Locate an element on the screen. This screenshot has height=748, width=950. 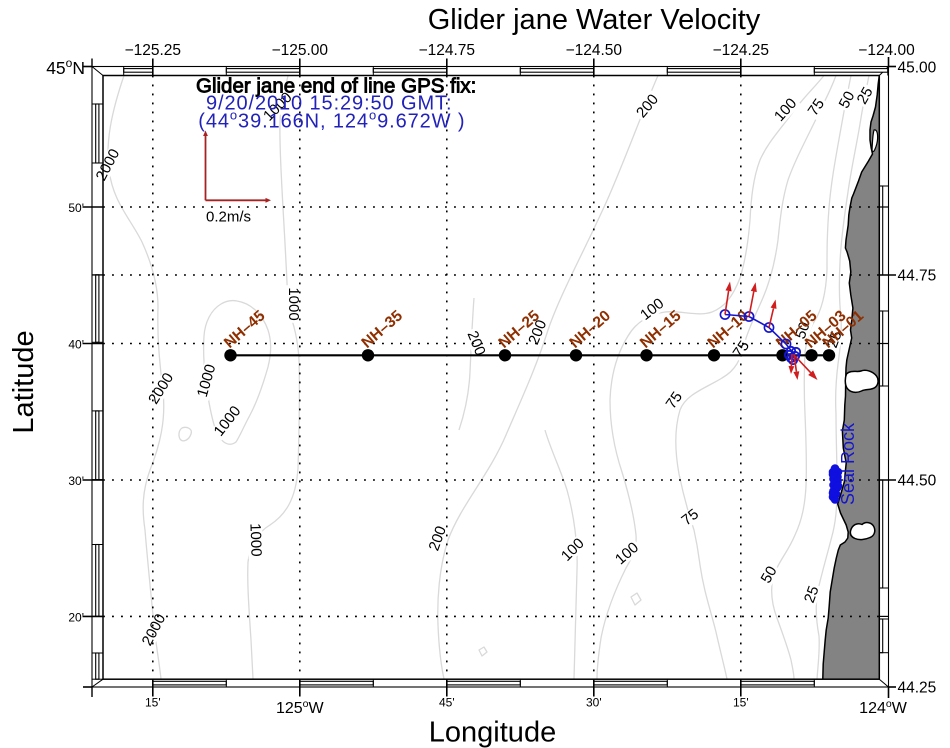
svg-text: 20' is located at coordinates (76, 617).